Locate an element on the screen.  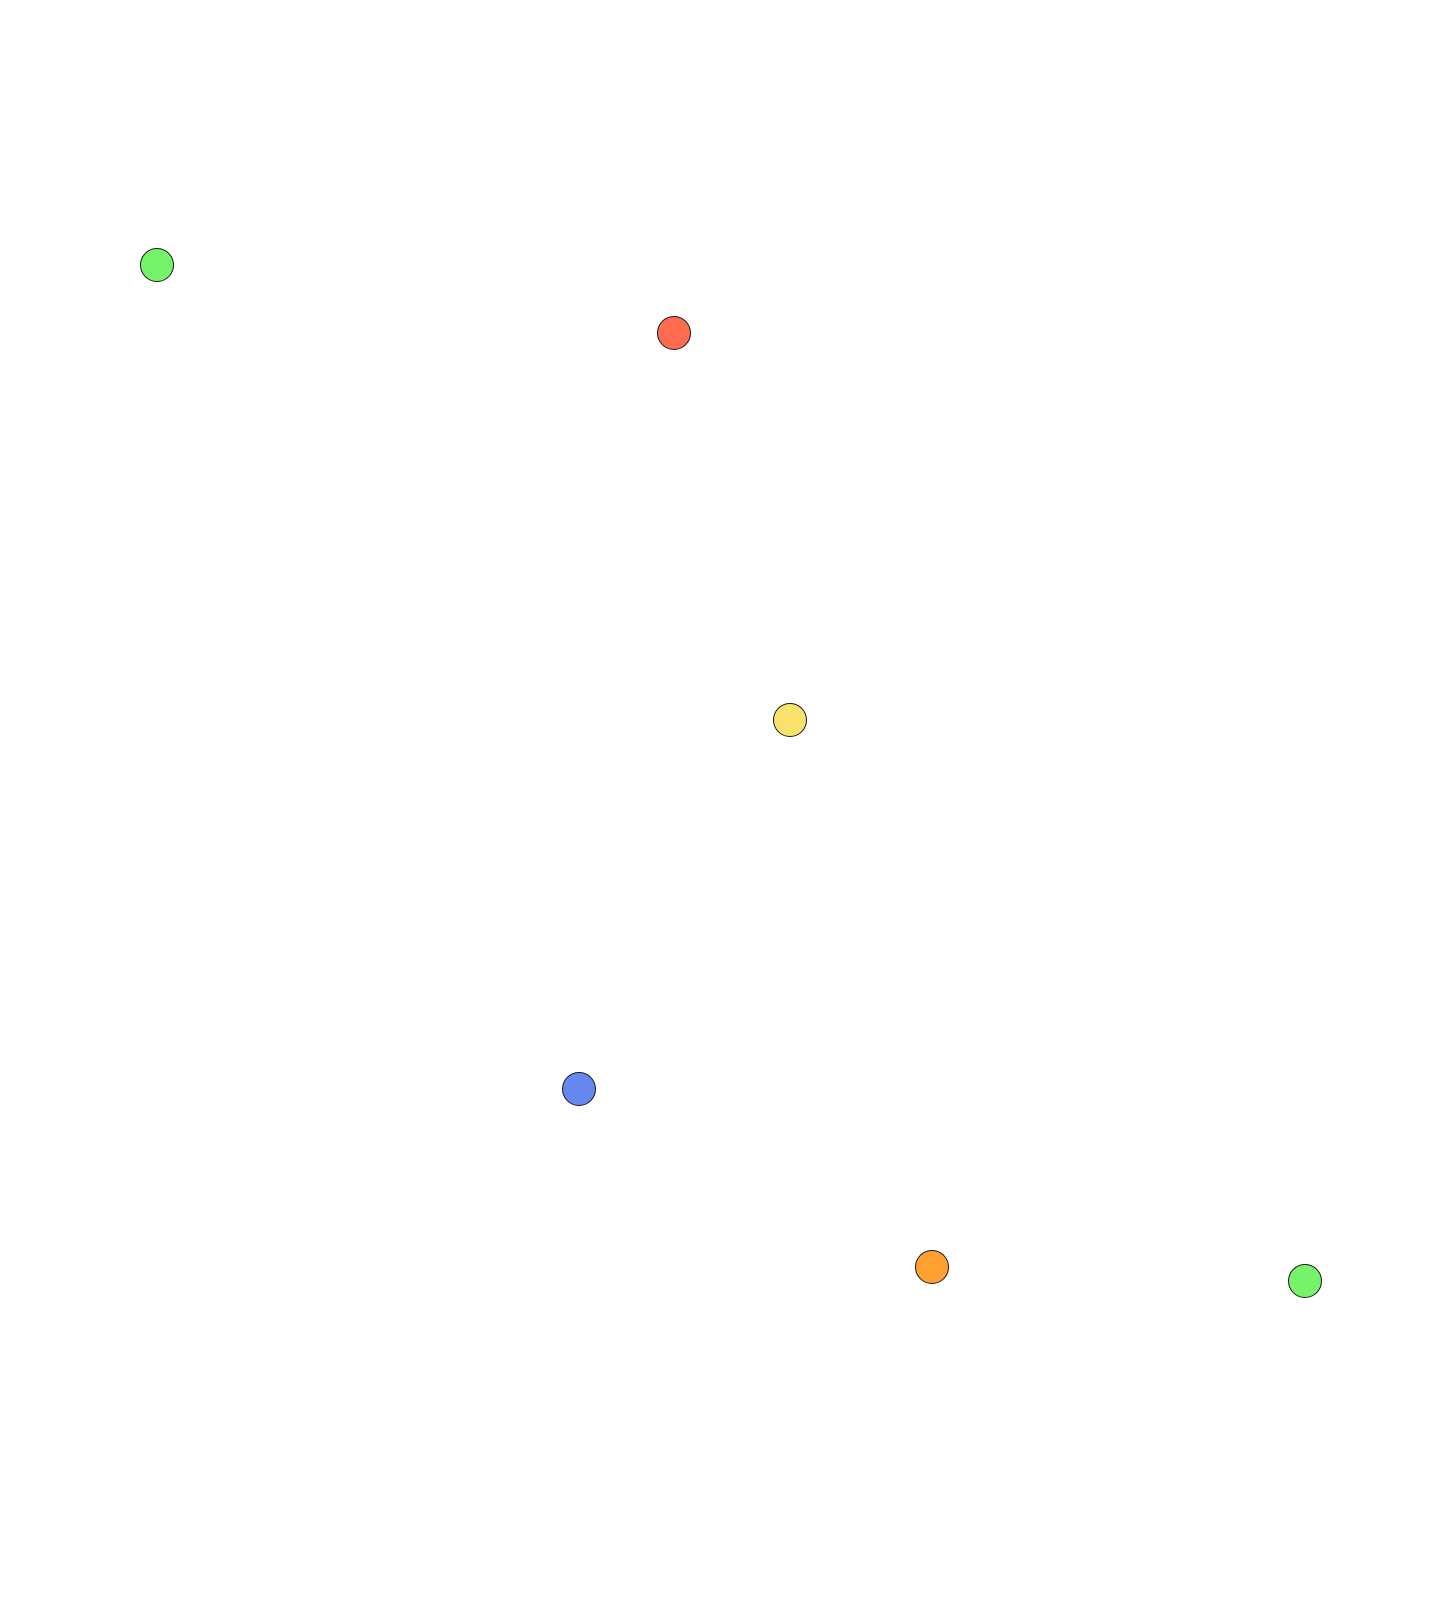
green-dot-bottom-right is located at coordinates (1305, 1281).